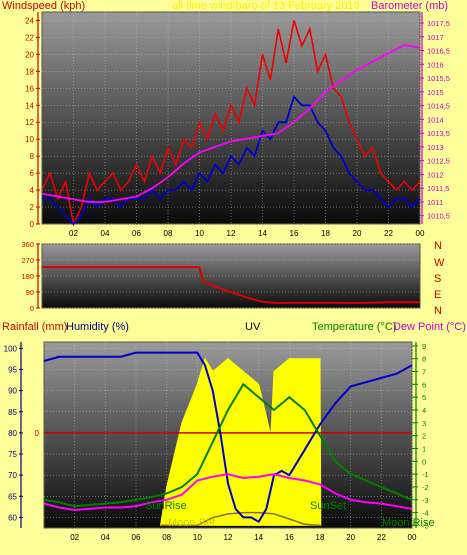 The image size is (467, 555). I want to click on y-right-tick-label: -1, so click(425, 474).